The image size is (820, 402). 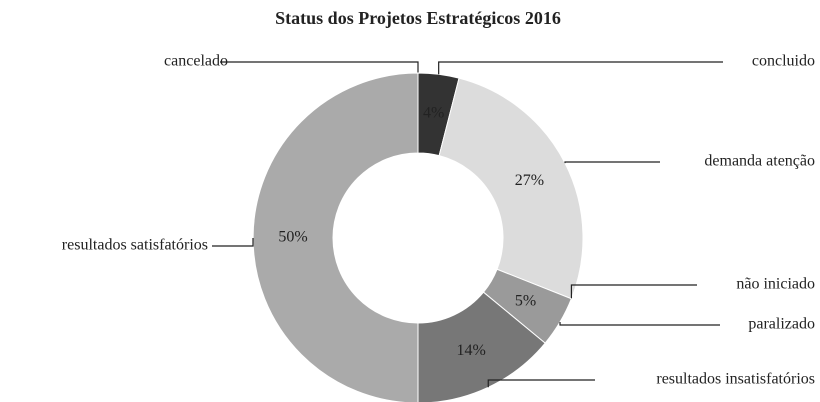 I want to click on data-label: 50%, so click(x=292, y=237).